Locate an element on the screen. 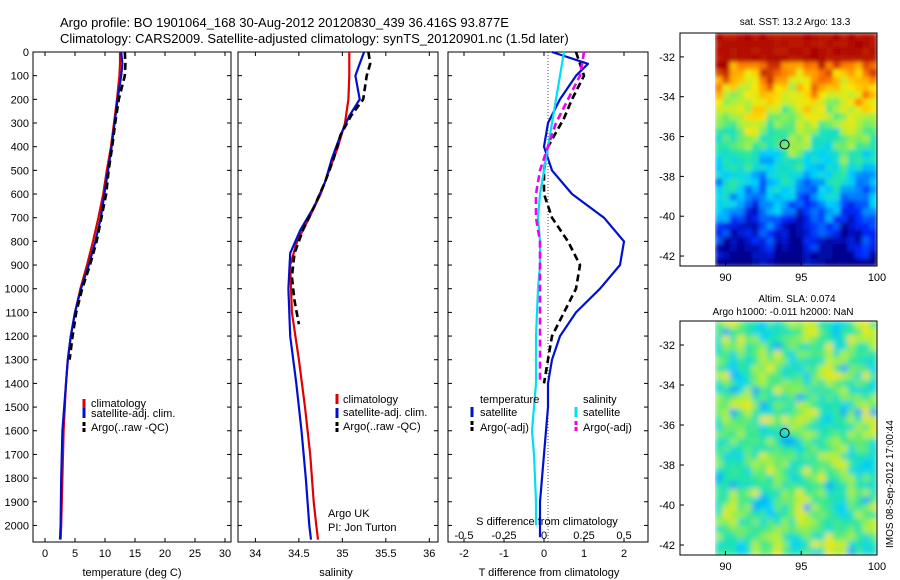 Image resolution: width=900 pixels, height=580 pixels. map-y-tick-label: -40 is located at coordinates (667, 506).